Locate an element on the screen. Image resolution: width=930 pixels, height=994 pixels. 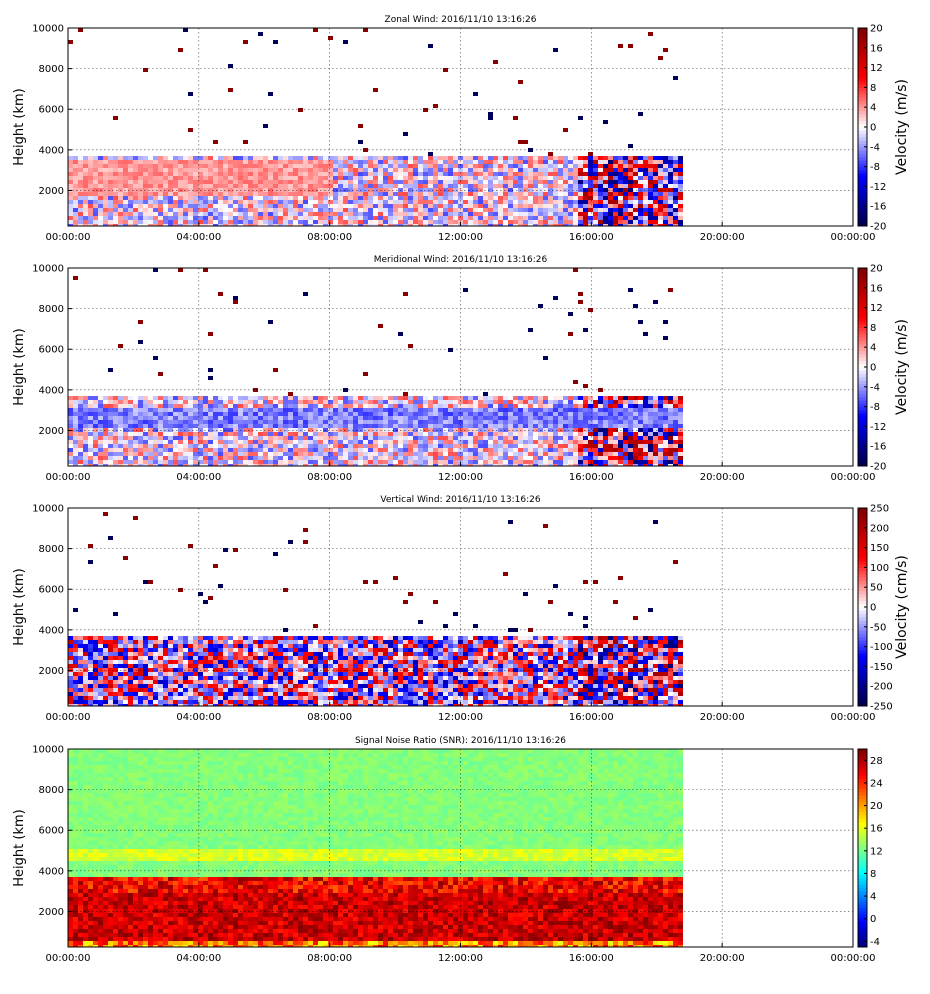
colorbar-tick-label: -200 is located at coordinates (881, 687).